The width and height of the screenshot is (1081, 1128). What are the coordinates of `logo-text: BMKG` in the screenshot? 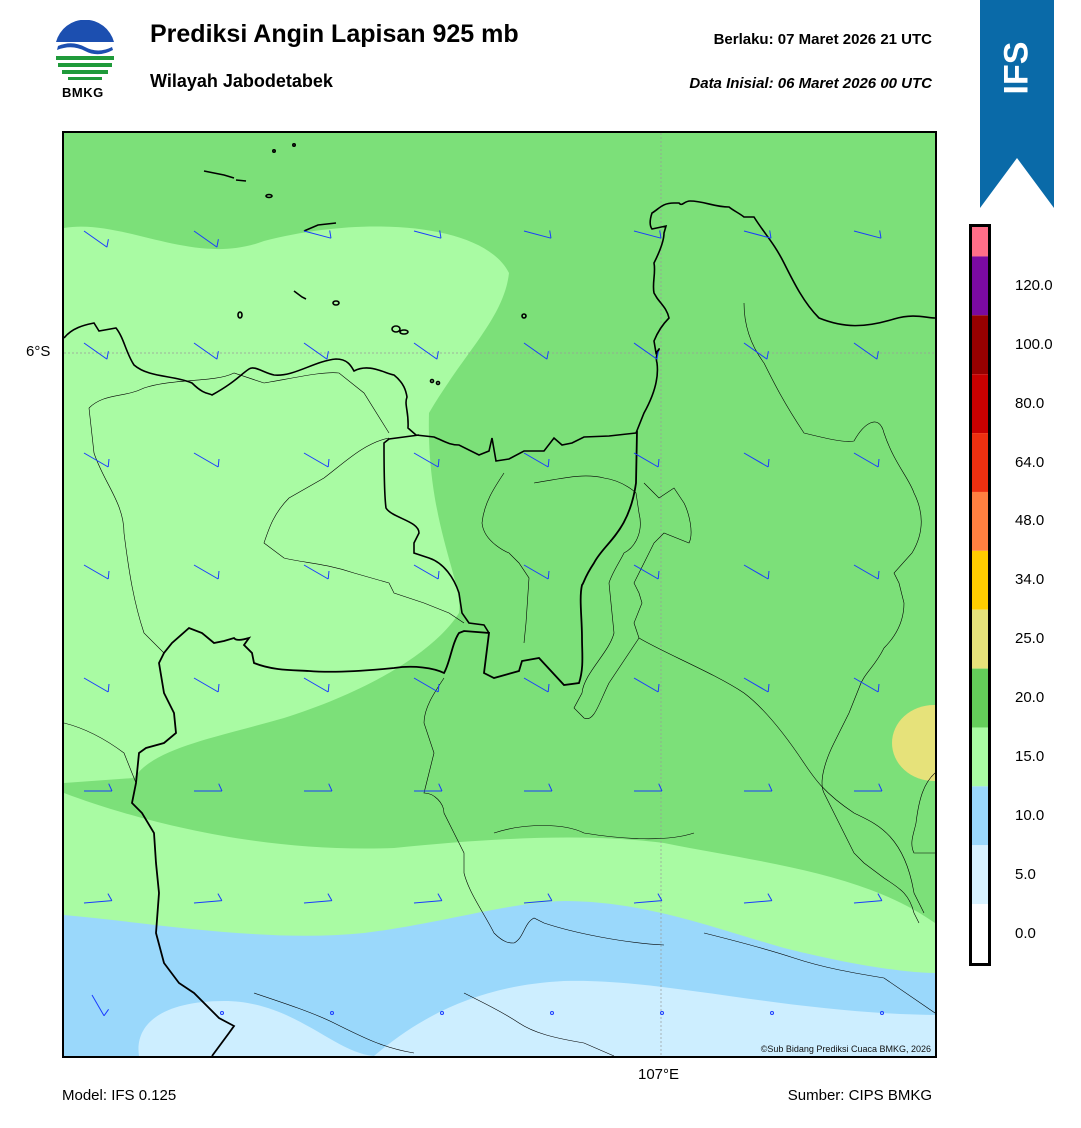 It's located at (83, 92).